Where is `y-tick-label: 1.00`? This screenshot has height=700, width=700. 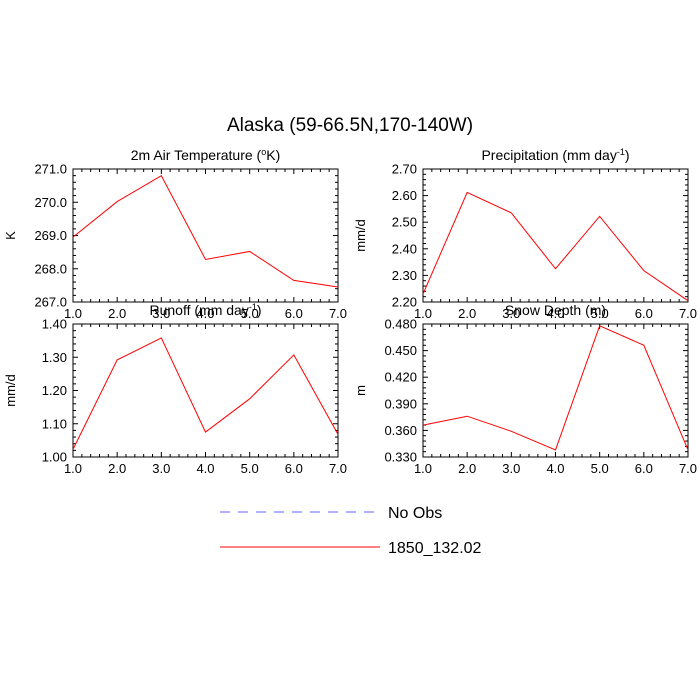 y-tick-label: 1.00 is located at coordinates (54, 457).